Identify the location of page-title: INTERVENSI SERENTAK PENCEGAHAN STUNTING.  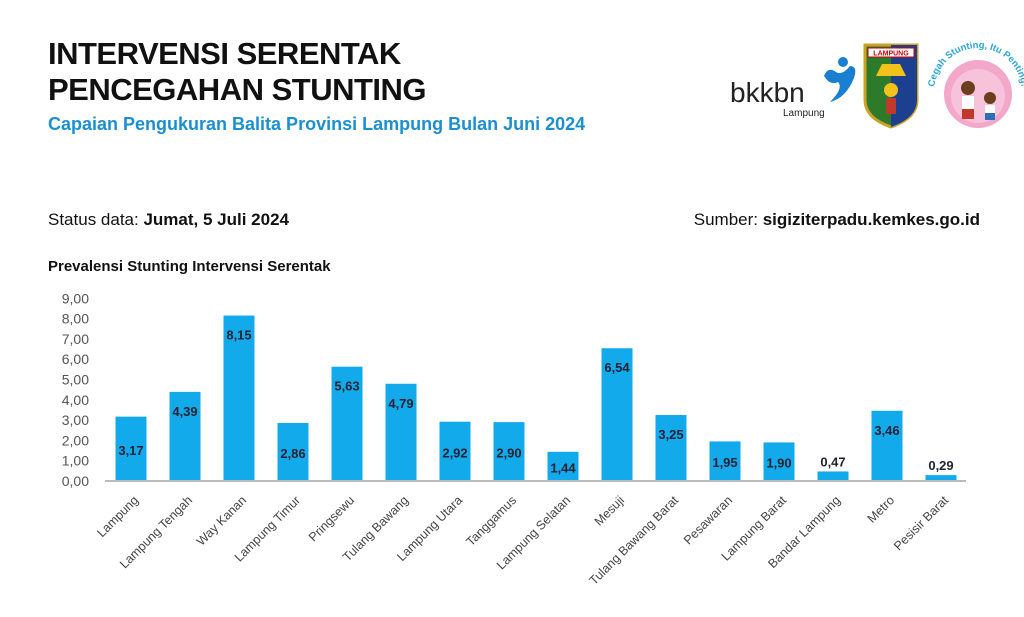
(237, 72).